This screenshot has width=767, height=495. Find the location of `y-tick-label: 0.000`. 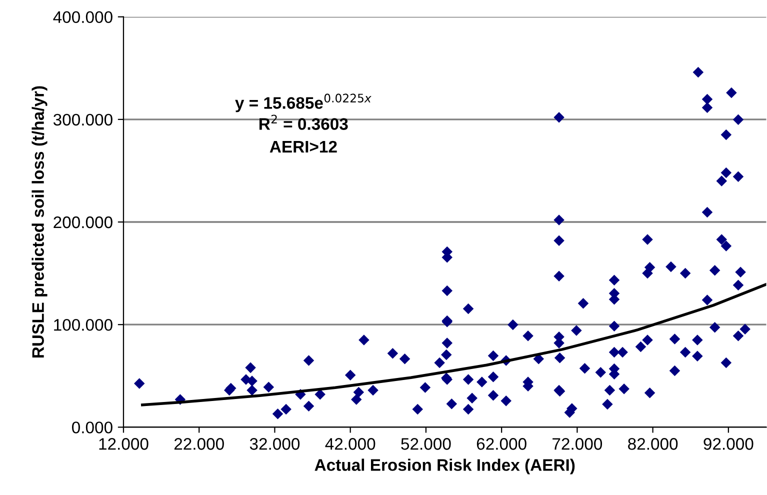

y-tick-label: 0.000 is located at coordinates (92, 428).